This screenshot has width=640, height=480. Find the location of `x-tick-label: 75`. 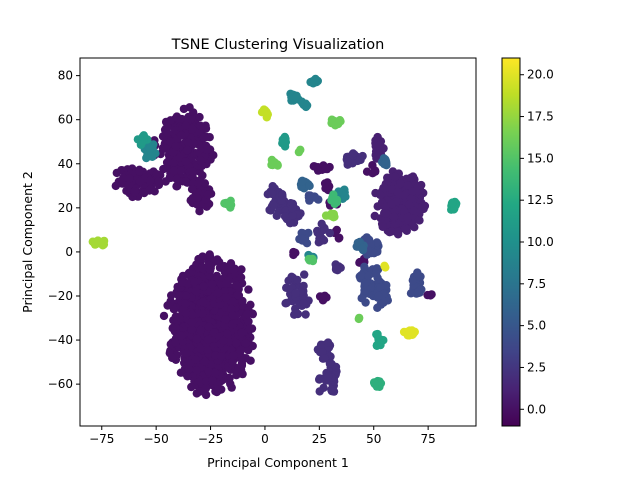

x-tick-label: 75 is located at coordinates (427, 439).